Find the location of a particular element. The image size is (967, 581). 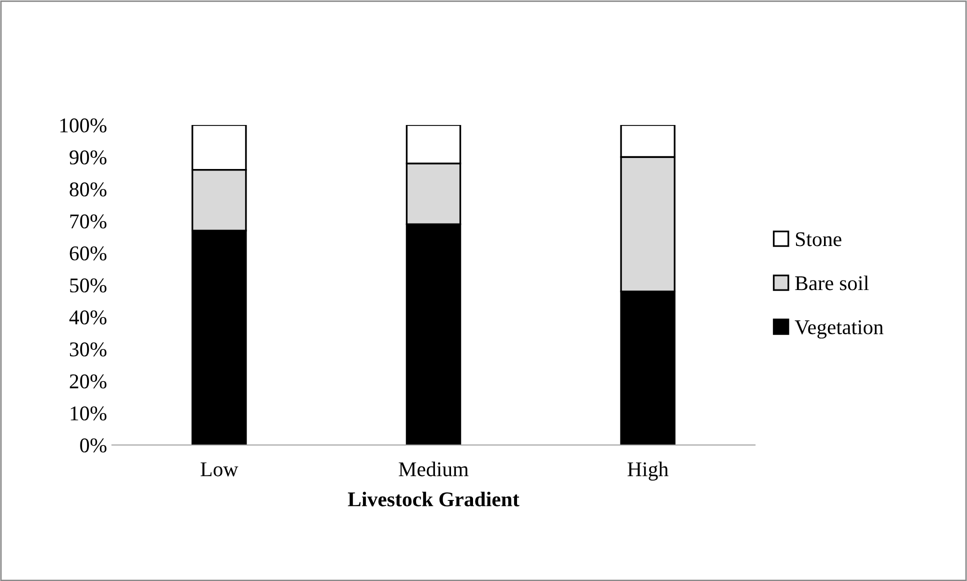

y-tick-label: 30% is located at coordinates (88, 349).